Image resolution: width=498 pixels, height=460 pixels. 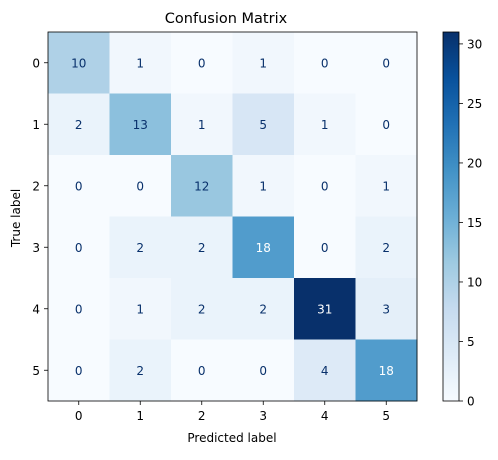 I want to click on heatmap-cell-r2-c4, so click(x=325, y=186).